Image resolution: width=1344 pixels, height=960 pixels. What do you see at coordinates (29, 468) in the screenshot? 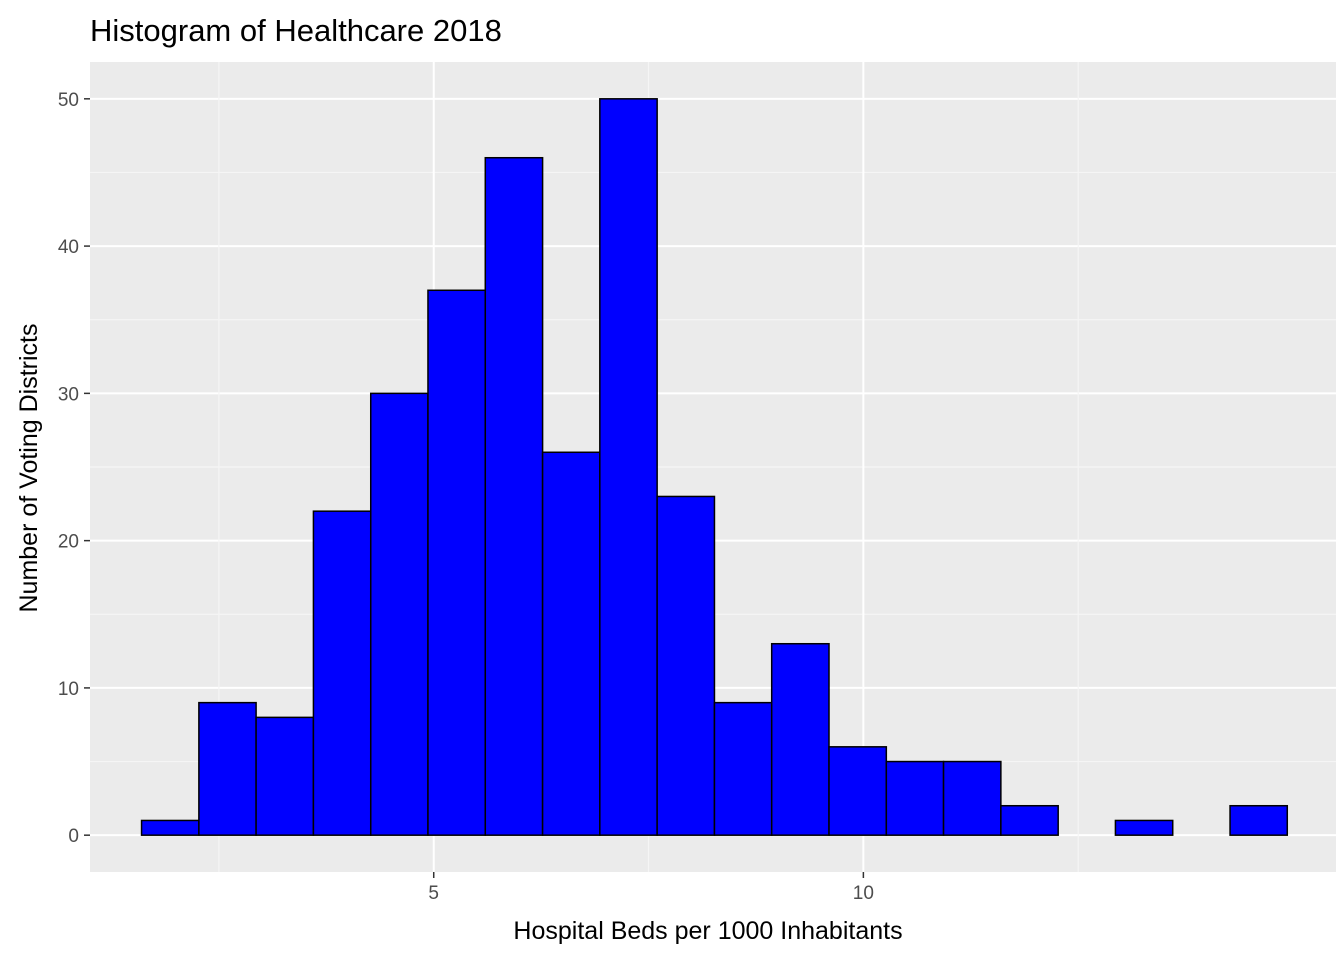
I see `y-axis-title: Number of Voting Districts` at bounding box center [29, 468].